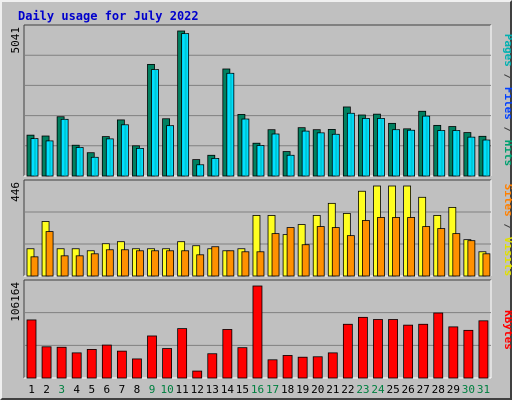 Image resolution: width=512 pixels, height=400 pixels. What do you see at coordinates (423, 389) in the screenshot?
I see `day-label-27: 27` at bounding box center [423, 389].